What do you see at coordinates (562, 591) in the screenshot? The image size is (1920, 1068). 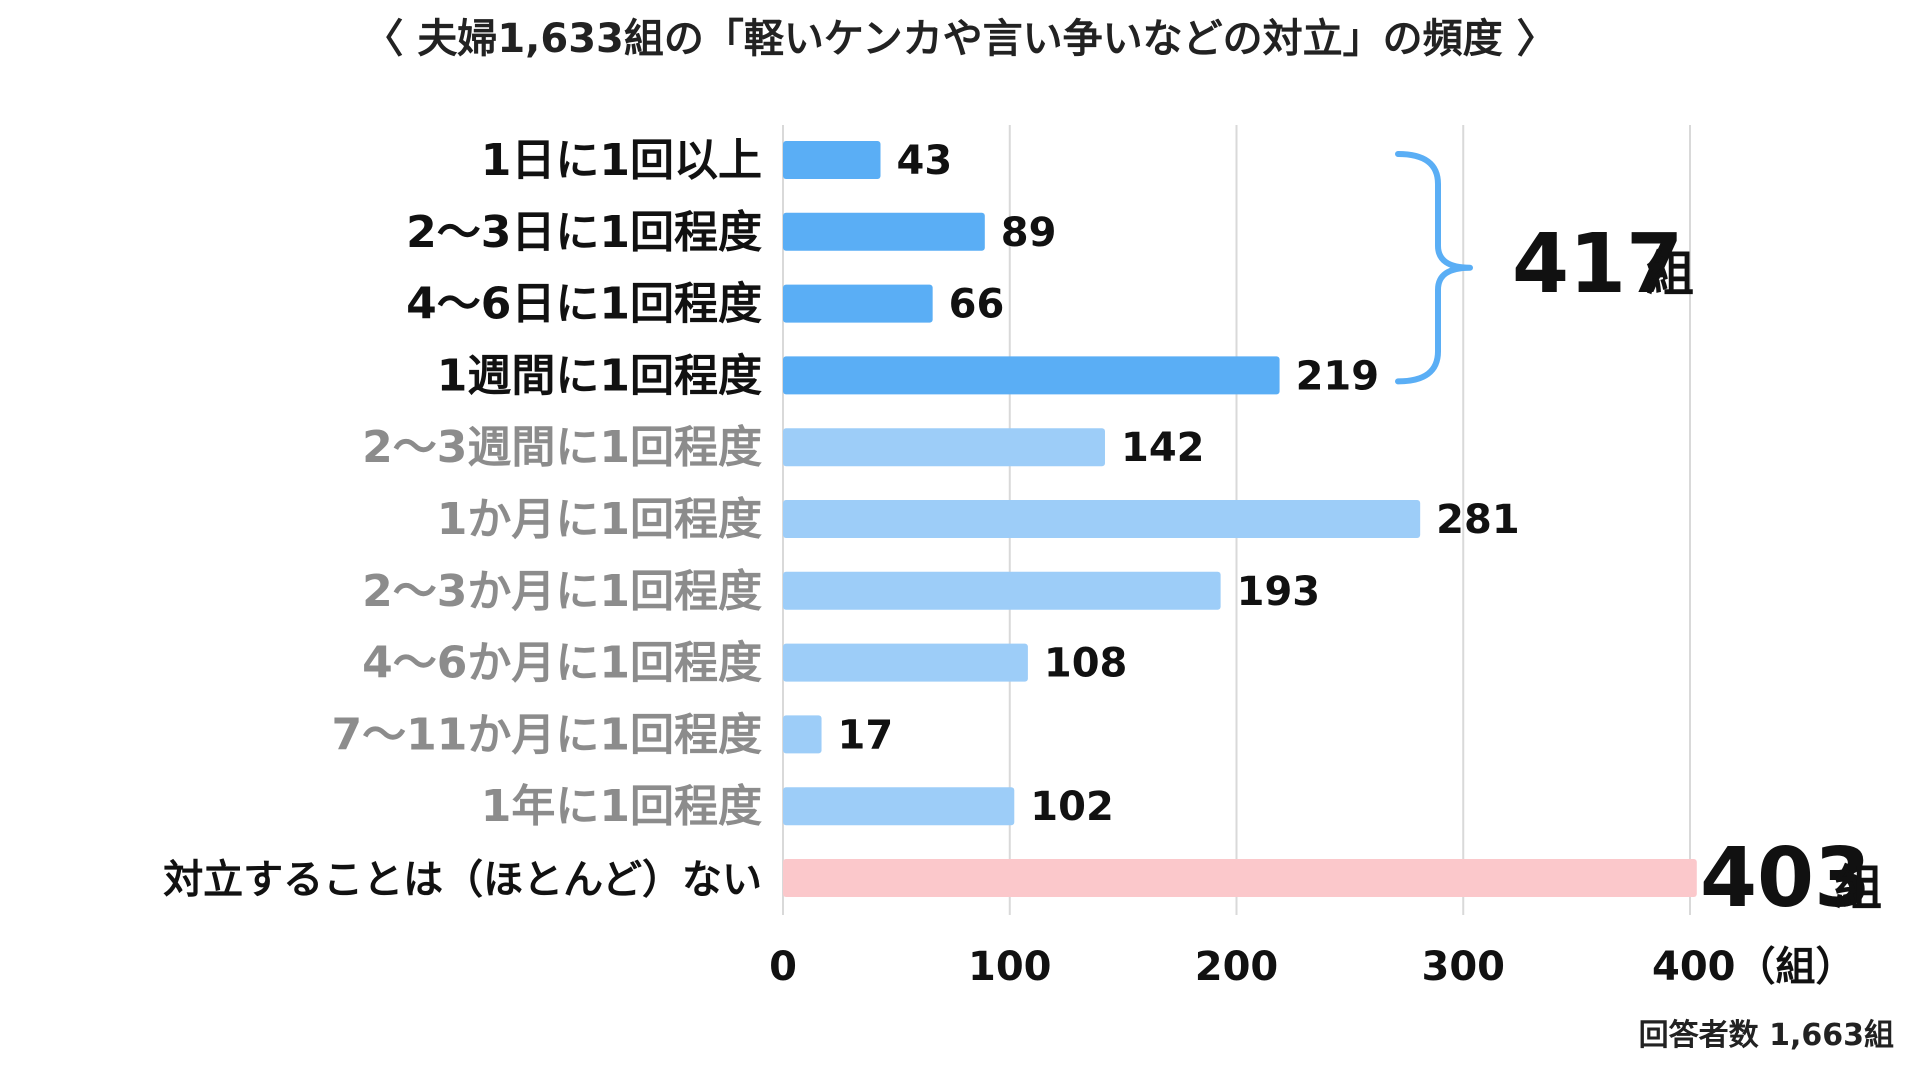 I see `category-label: 2〜3か月に1回程度` at bounding box center [562, 591].